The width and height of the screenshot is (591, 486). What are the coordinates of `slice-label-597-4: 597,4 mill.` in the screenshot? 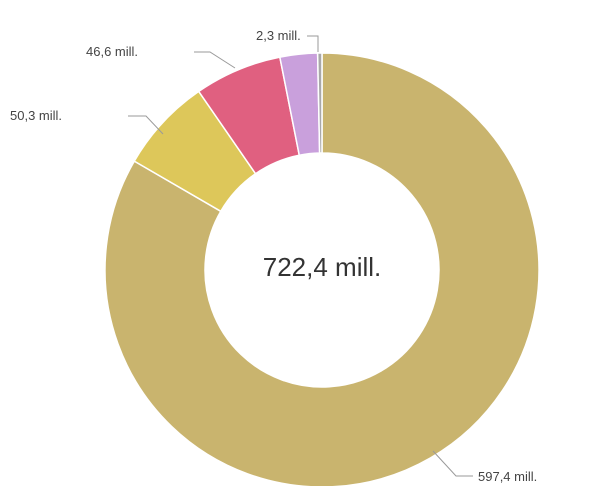 It's located at (507, 476).